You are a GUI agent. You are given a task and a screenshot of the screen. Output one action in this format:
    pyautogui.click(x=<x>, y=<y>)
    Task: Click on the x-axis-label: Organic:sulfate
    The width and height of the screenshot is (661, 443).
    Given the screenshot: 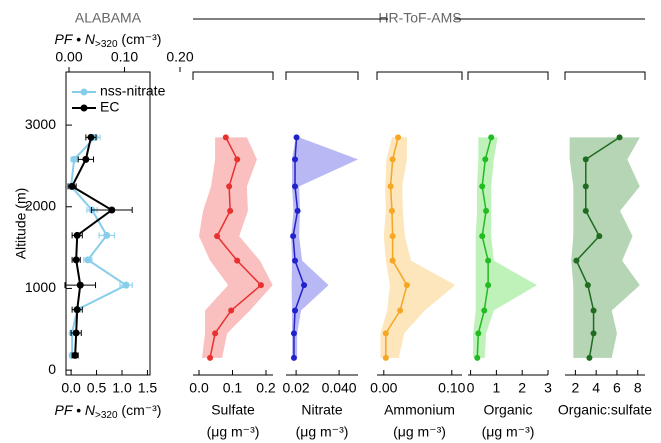 What is the action you would take?
    pyautogui.click(x=605, y=410)
    